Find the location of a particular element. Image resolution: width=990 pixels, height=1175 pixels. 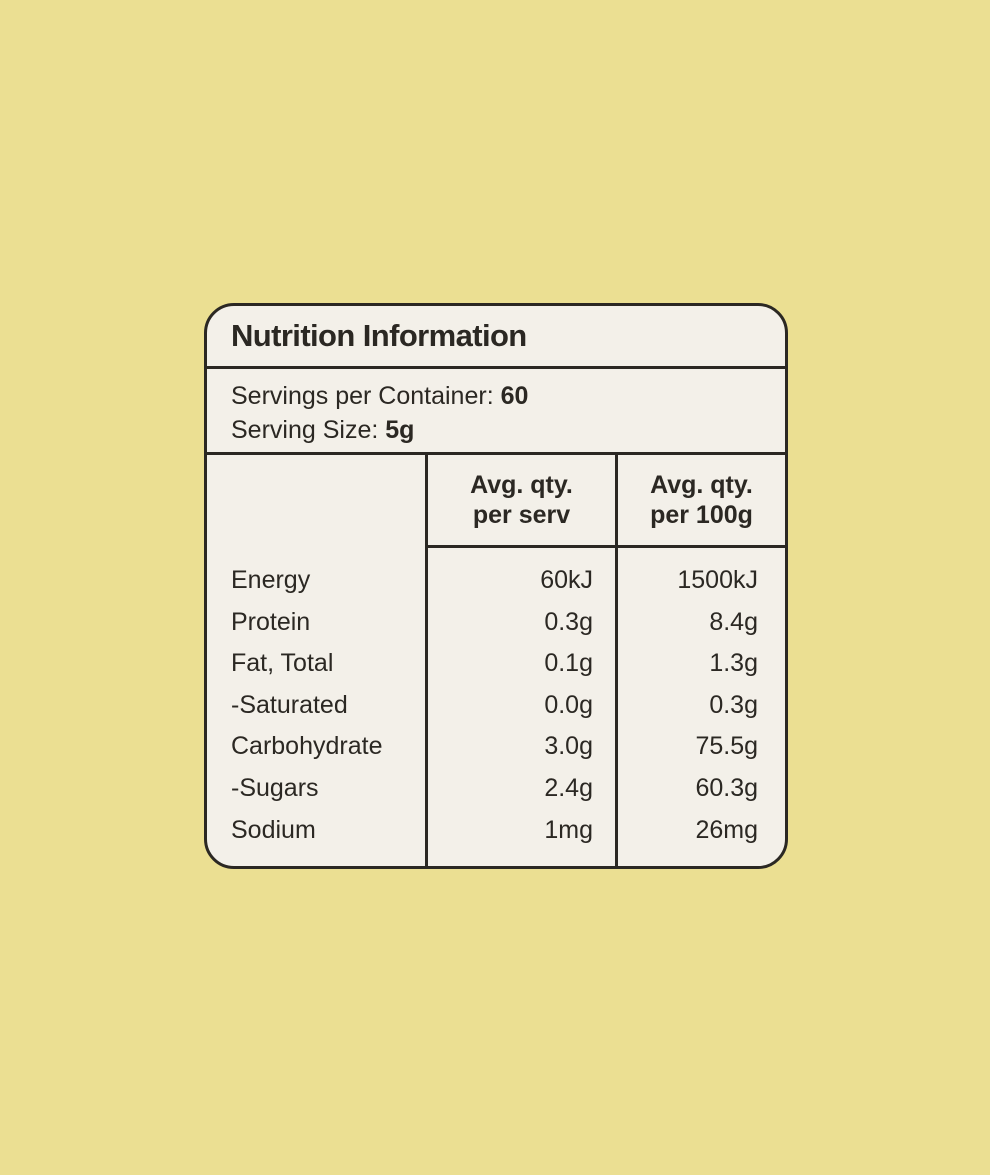

servings-per-container-value: 60 is located at coordinates (514, 396).